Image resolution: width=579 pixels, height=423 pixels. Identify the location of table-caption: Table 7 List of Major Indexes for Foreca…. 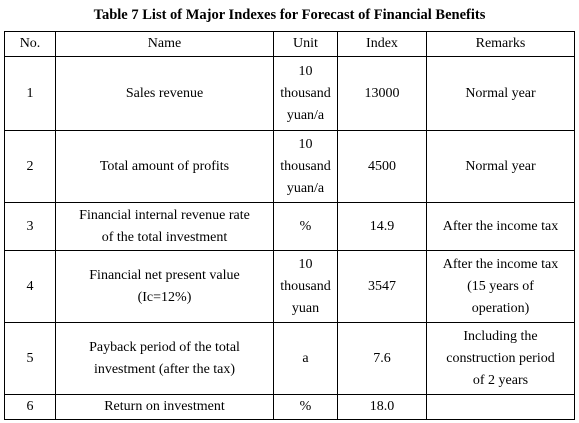
(289, 15).